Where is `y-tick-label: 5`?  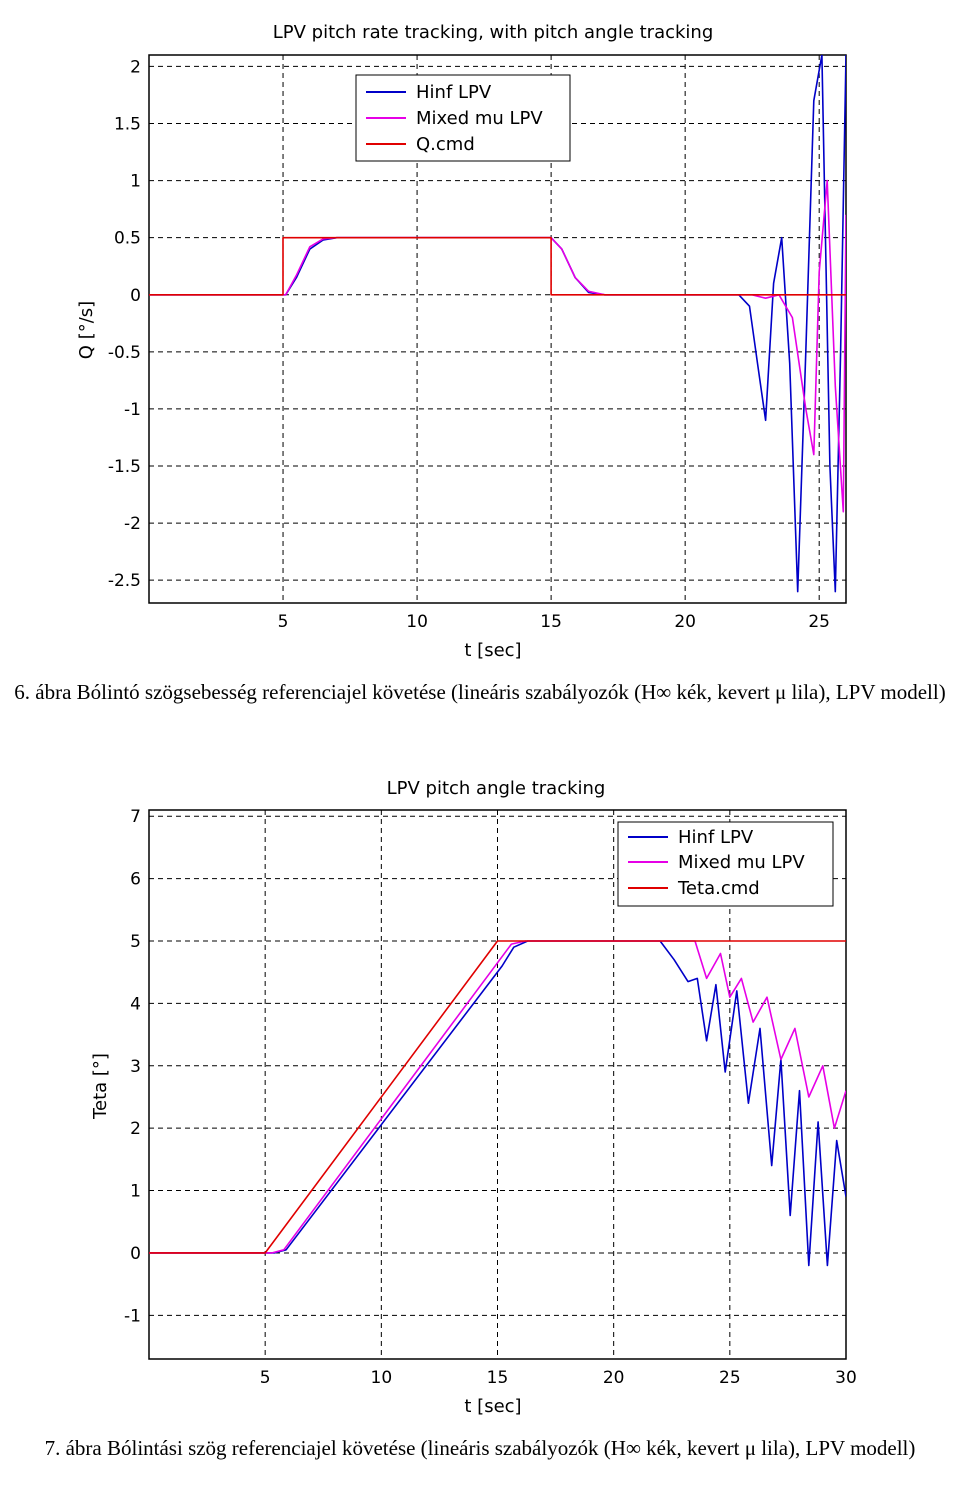 y-tick-label: 5 is located at coordinates (135, 942).